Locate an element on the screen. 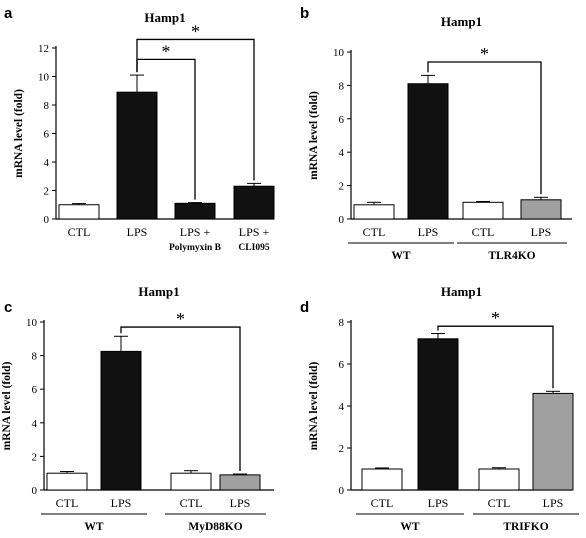  x-tick-label: CLI095 is located at coordinates (253, 248).